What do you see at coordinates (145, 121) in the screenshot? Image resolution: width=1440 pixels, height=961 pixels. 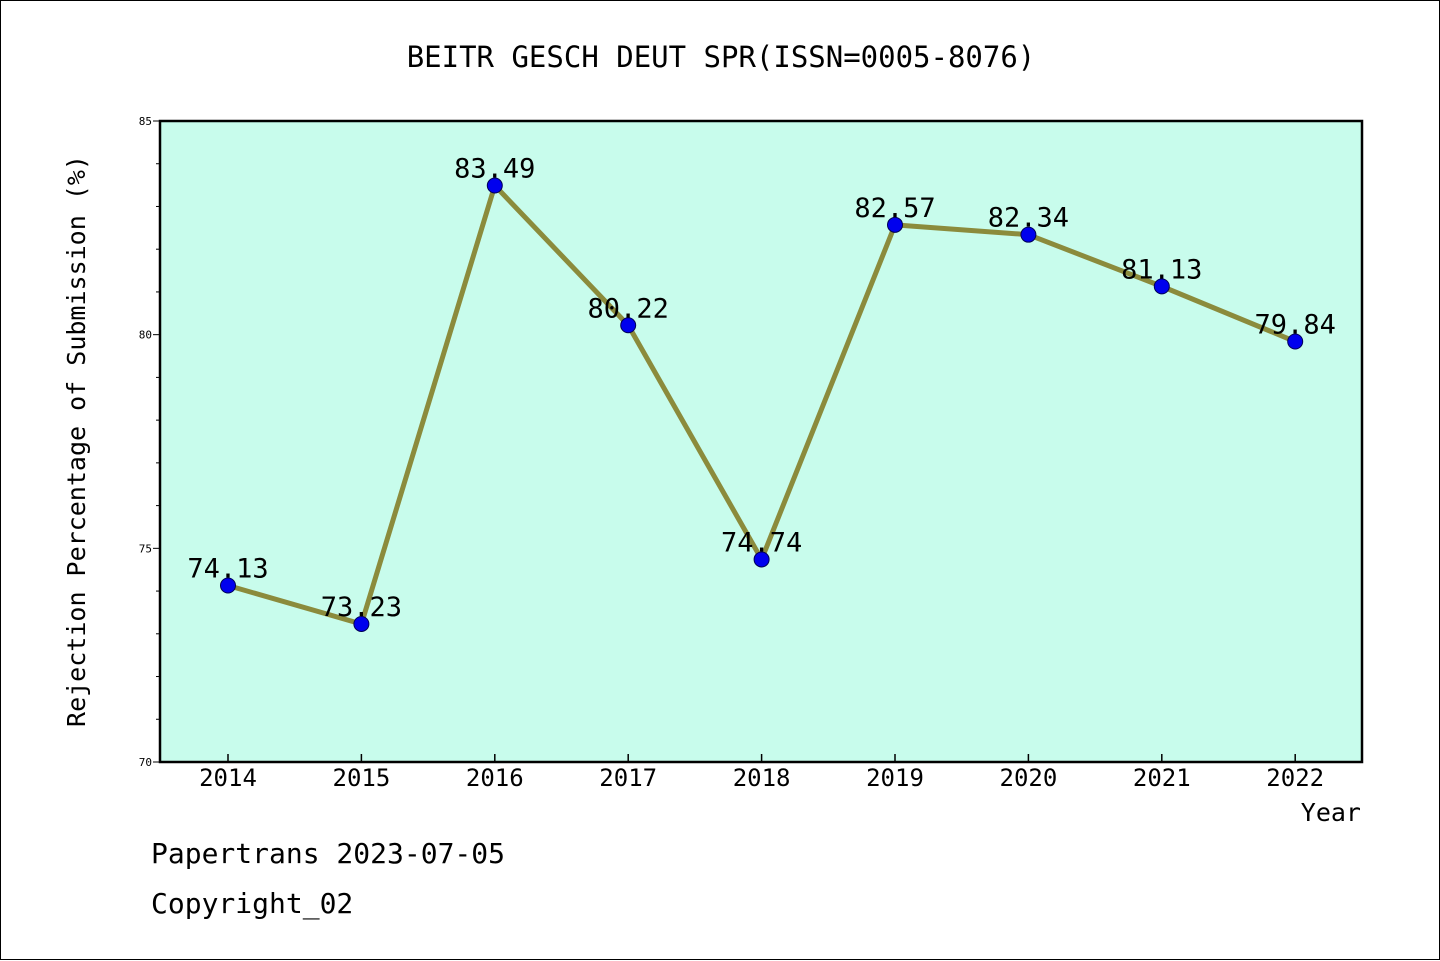 I see `y-tick-label: 85` at bounding box center [145, 121].